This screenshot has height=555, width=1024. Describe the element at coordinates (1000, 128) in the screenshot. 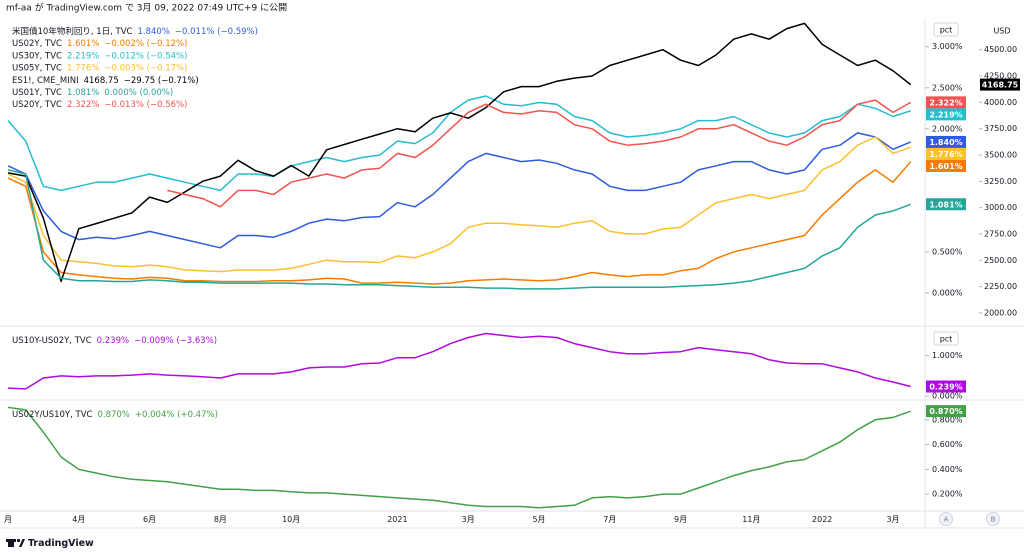

I see `y2-tick-label: 3750.00` at that location.